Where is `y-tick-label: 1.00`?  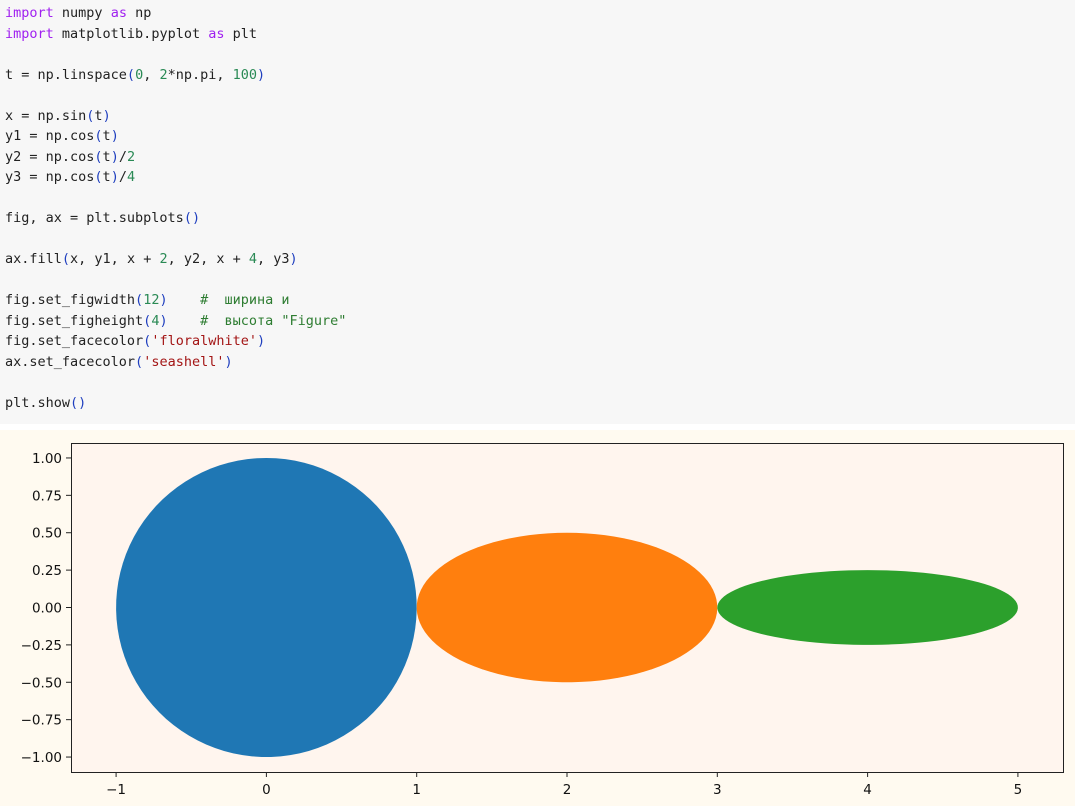 y-tick-label: 1.00 is located at coordinates (47, 459).